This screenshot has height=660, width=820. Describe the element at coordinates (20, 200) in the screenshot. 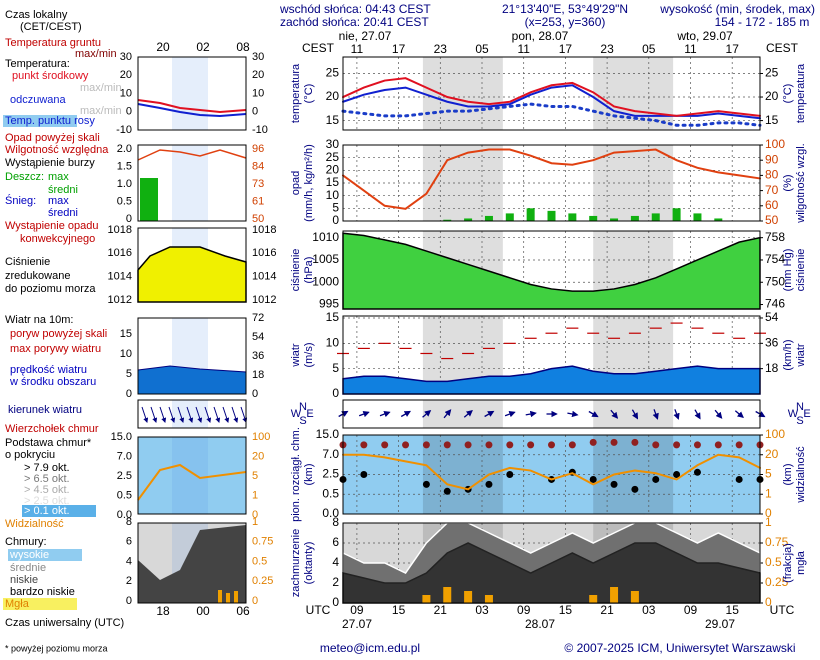

I see `legend-label: Śnieg:` at that location.